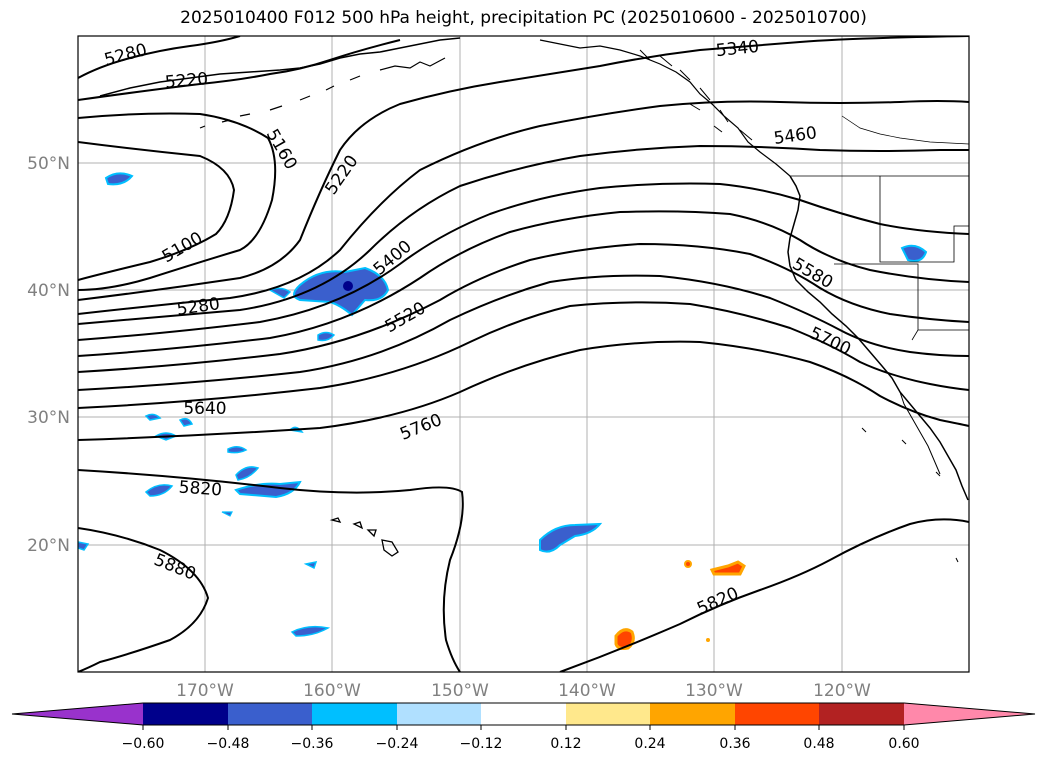 Image resolution: width=1047 pixels, height=765 pixels. Describe the element at coordinates (818, 744) in the screenshot. I see `colorbar-tick-label: 0.48` at that location.